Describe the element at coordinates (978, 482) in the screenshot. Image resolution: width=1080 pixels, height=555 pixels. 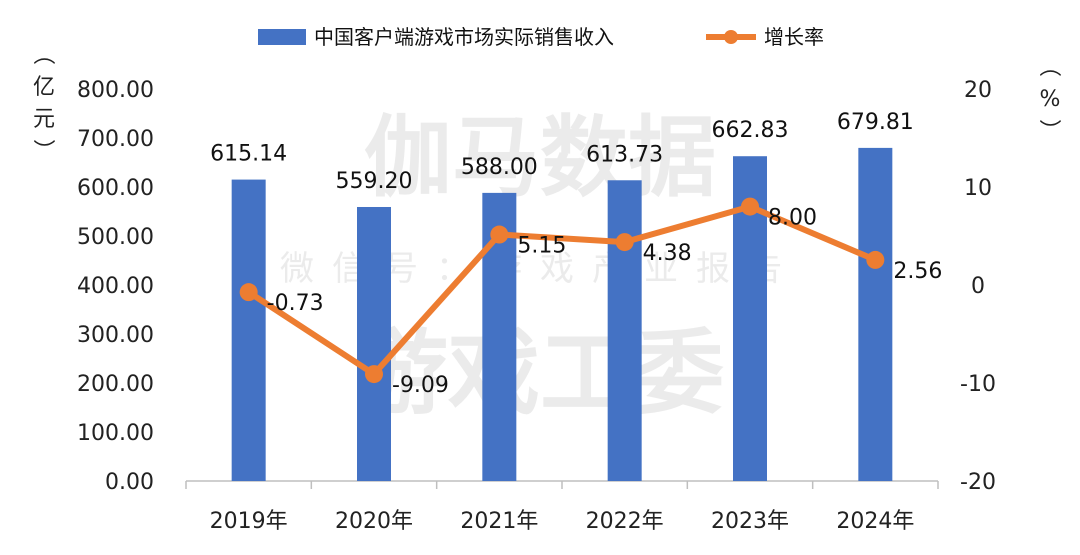
I see `y-right-tick-label: -20` at that location.